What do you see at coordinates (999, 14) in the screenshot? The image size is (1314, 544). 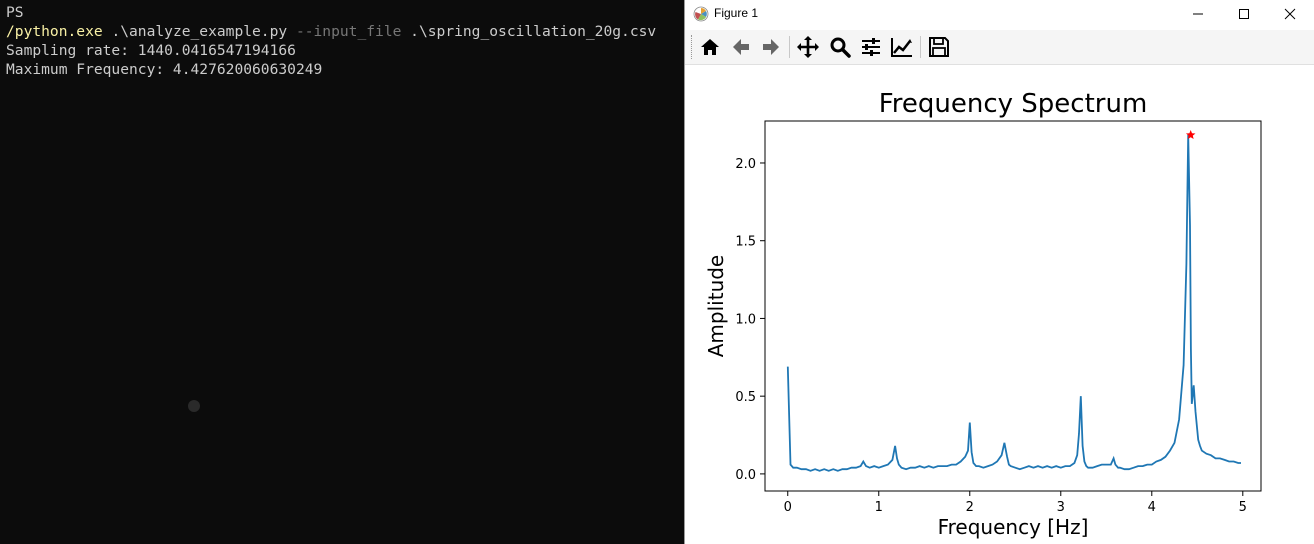 I see `title-bar: Figure 1` at bounding box center [999, 14].